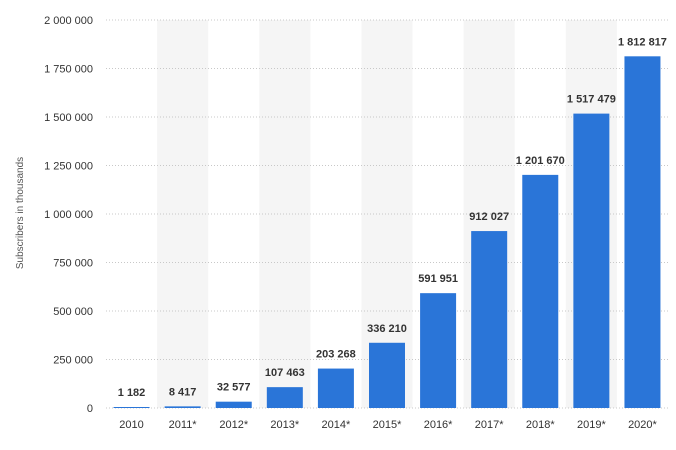  Describe the element at coordinates (183, 392) in the screenshot. I see `data-label: 8 417` at that location.